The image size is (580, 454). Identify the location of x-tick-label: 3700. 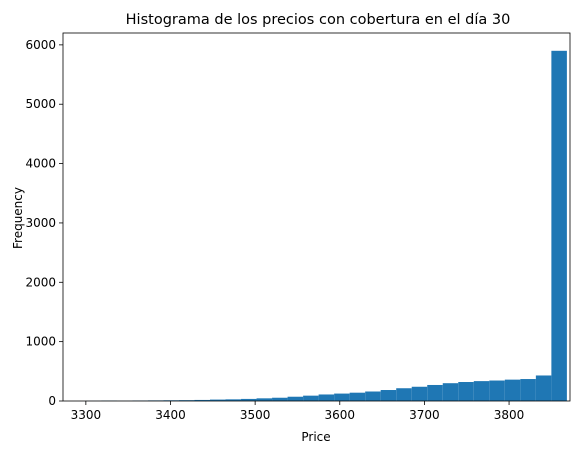
(424, 415).